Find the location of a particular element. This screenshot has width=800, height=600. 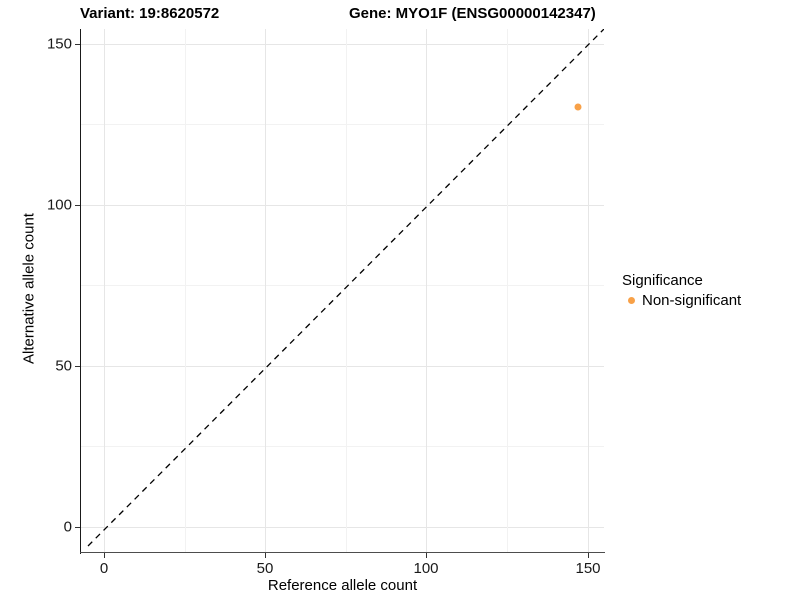

legend-title: Significance is located at coordinates (662, 280).